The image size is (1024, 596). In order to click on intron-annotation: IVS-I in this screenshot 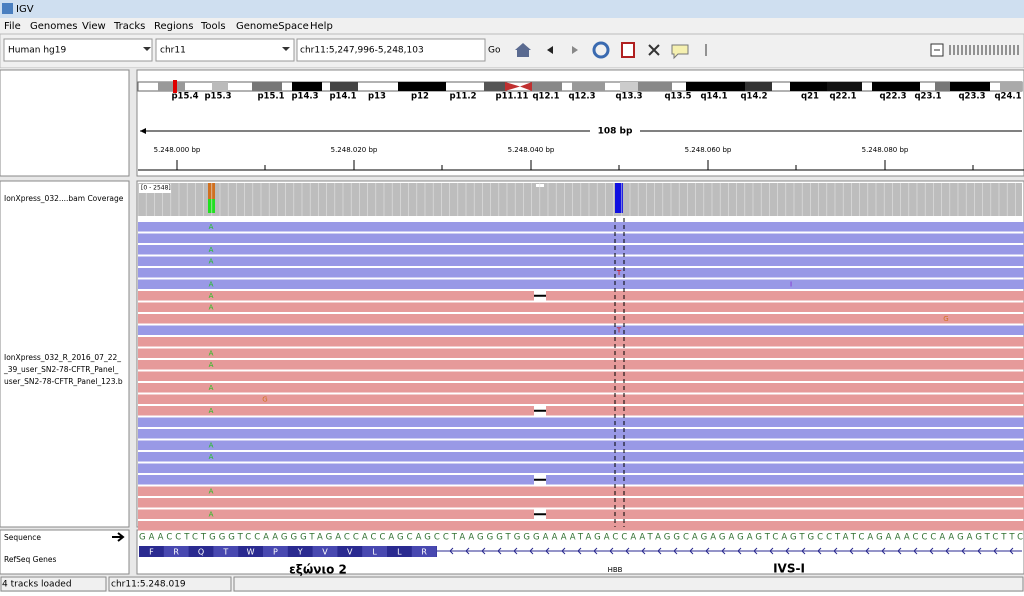, I will do `click(789, 569)`.